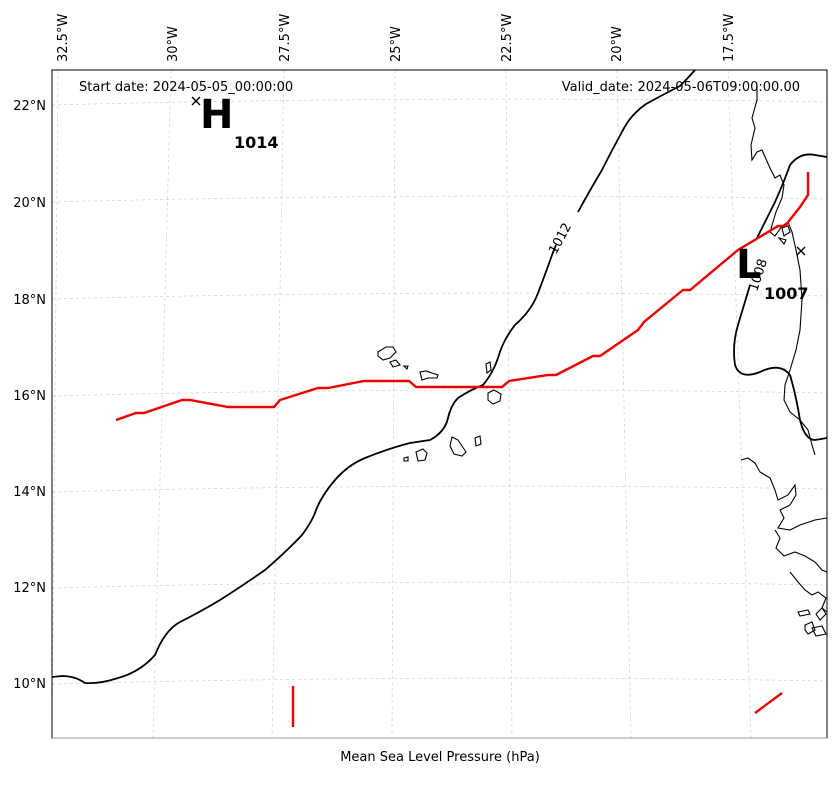 Image resolution: width=837 pixels, height=787 pixels. What do you see at coordinates (285, 38) in the screenshot?
I see `lon-tick-label: 27.5°W` at bounding box center [285, 38].